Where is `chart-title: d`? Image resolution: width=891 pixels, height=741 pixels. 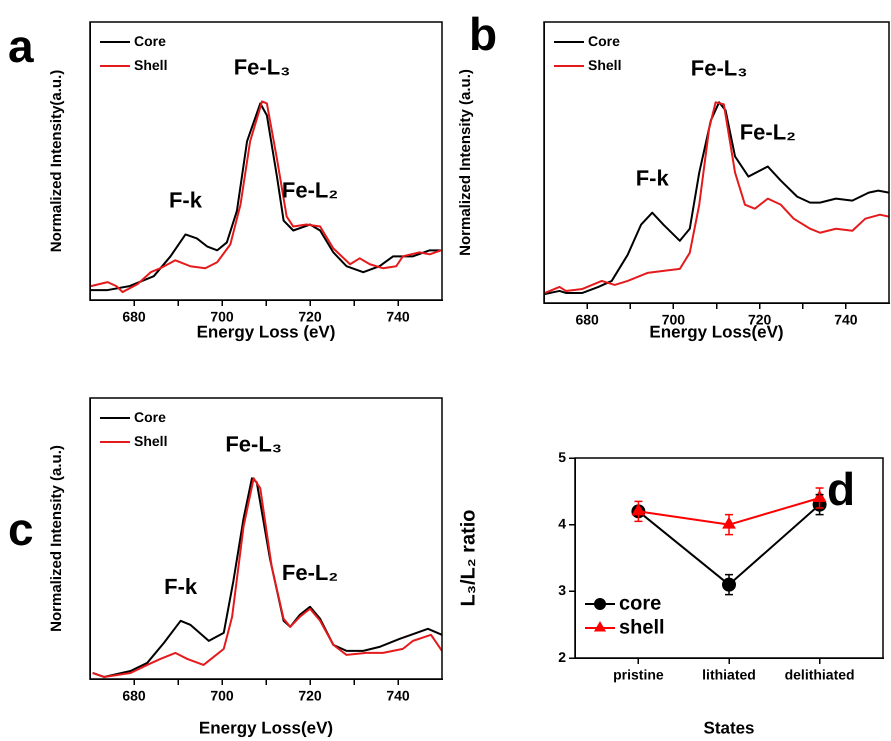 chart-title: d is located at coordinates (841, 489).